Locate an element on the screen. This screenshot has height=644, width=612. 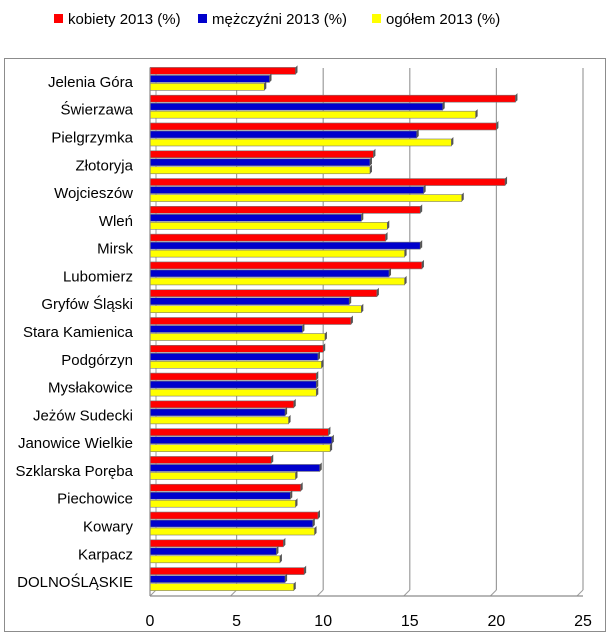
x-tick-label: 0 is located at coordinates (150, 621).